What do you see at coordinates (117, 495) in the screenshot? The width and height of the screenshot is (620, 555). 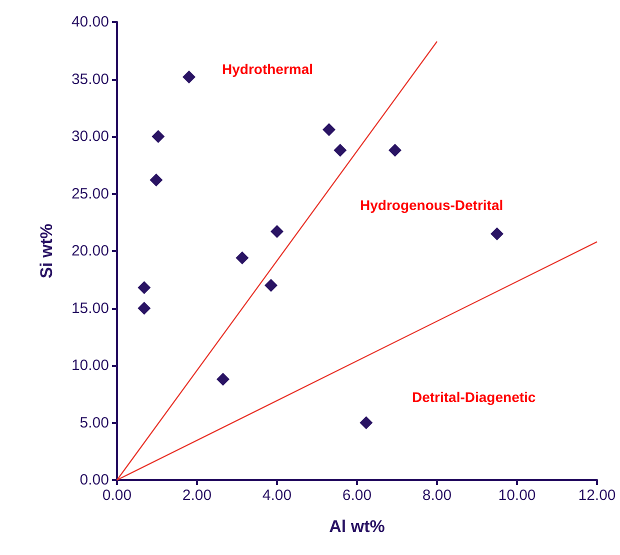 I see `x-tick-label: 0.00` at bounding box center [117, 495].